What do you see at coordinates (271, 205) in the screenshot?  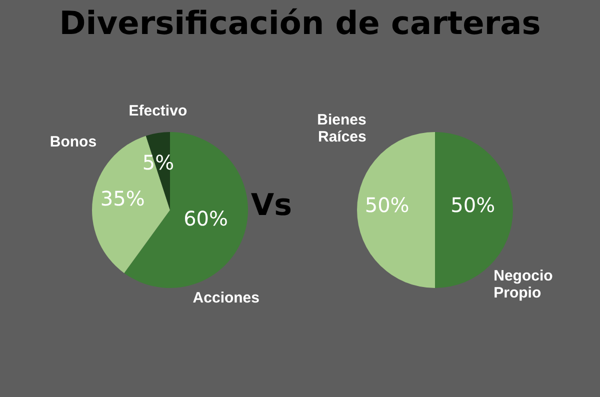 I see `text: Vs` at bounding box center [271, 205].